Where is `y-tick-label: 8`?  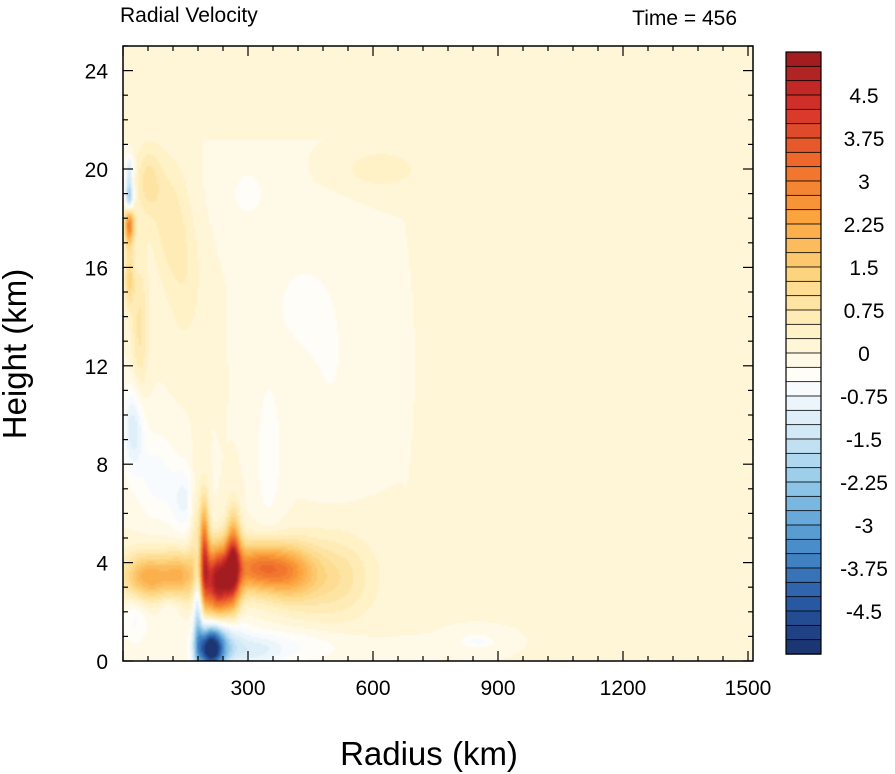
y-tick-label: 8 is located at coordinates (102, 465).